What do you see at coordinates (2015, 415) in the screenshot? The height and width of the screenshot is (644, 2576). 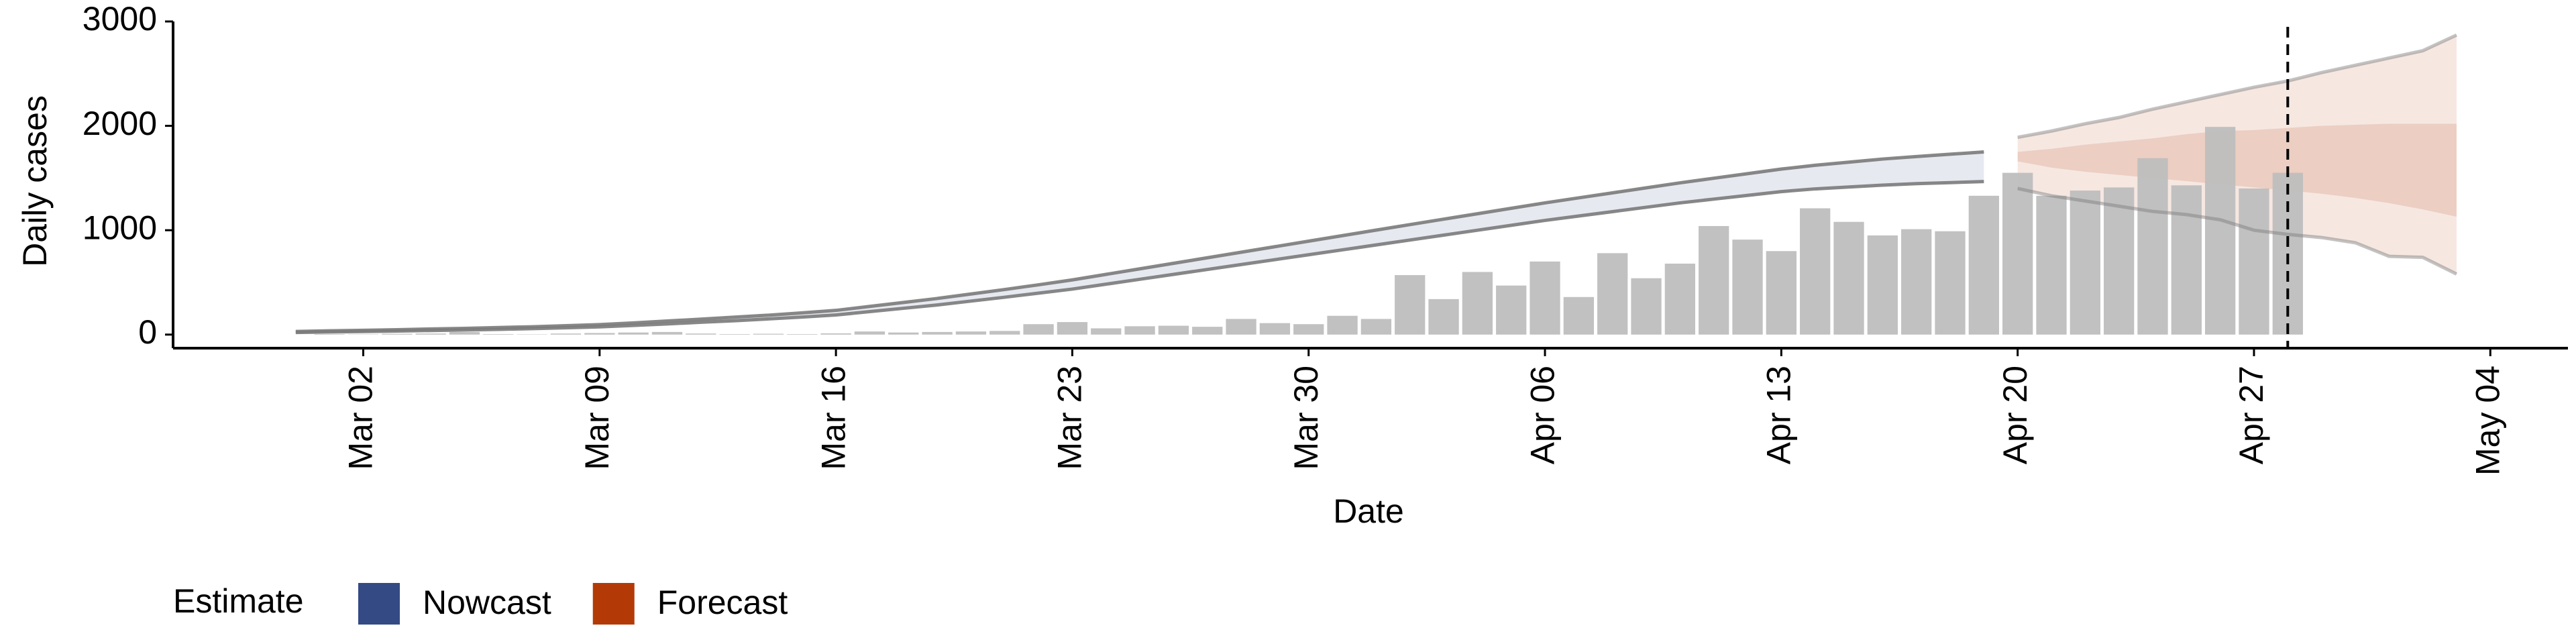 I see `x-tick-label: Apr 20` at bounding box center [2015, 415].